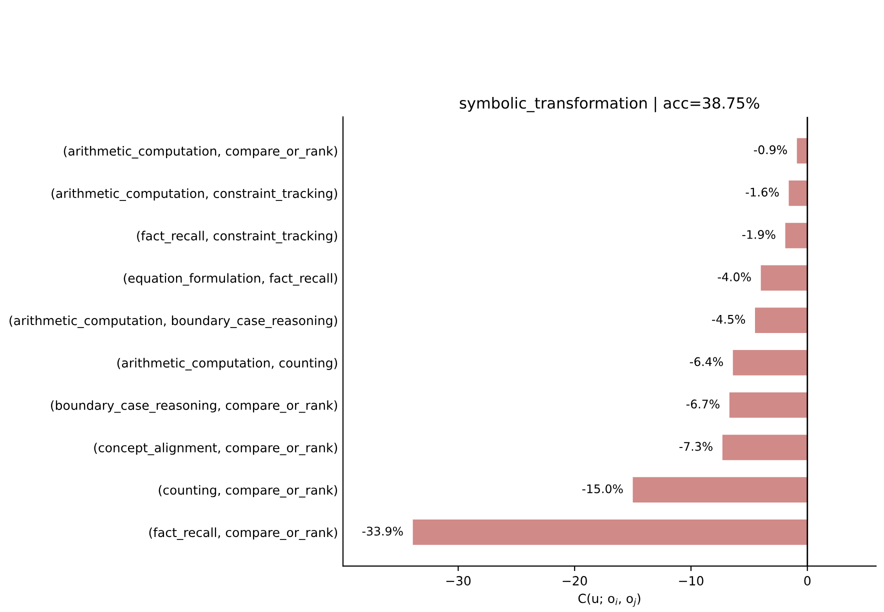  What do you see at coordinates (759, 234) in the screenshot?
I see `data-label: -1.9%` at bounding box center [759, 234].